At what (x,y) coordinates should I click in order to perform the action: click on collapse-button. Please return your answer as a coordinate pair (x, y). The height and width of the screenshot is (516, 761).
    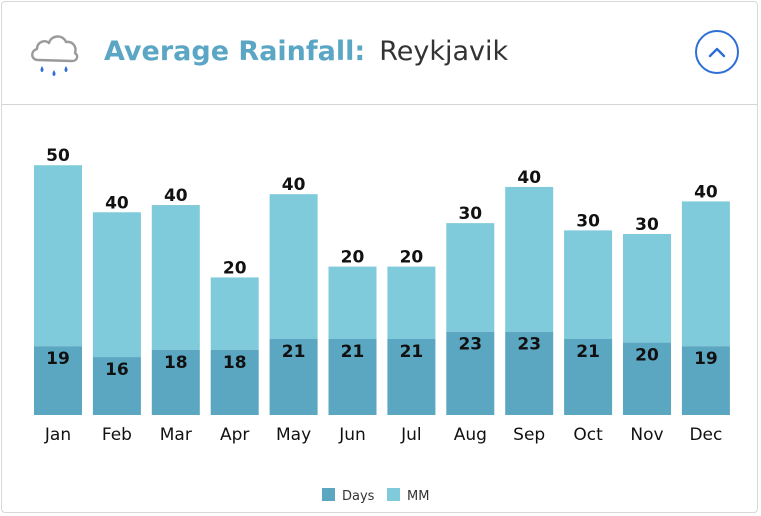
    Looking at the image, I should click on (717, 52).